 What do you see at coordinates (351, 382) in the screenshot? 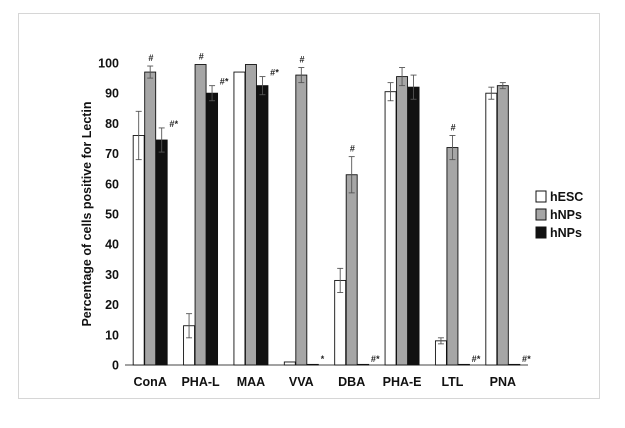
I see `category-label: DBA` at bounding box center [351, 382].